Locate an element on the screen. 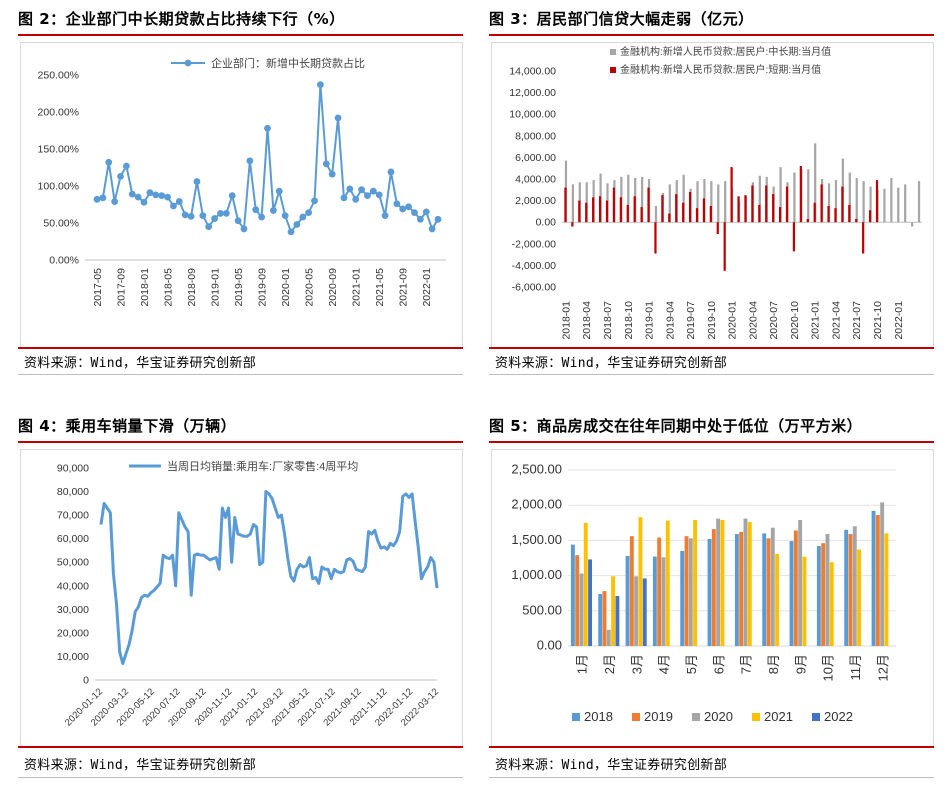  y-tick-label: 6,000.00 is located at coordinates (535, 158).